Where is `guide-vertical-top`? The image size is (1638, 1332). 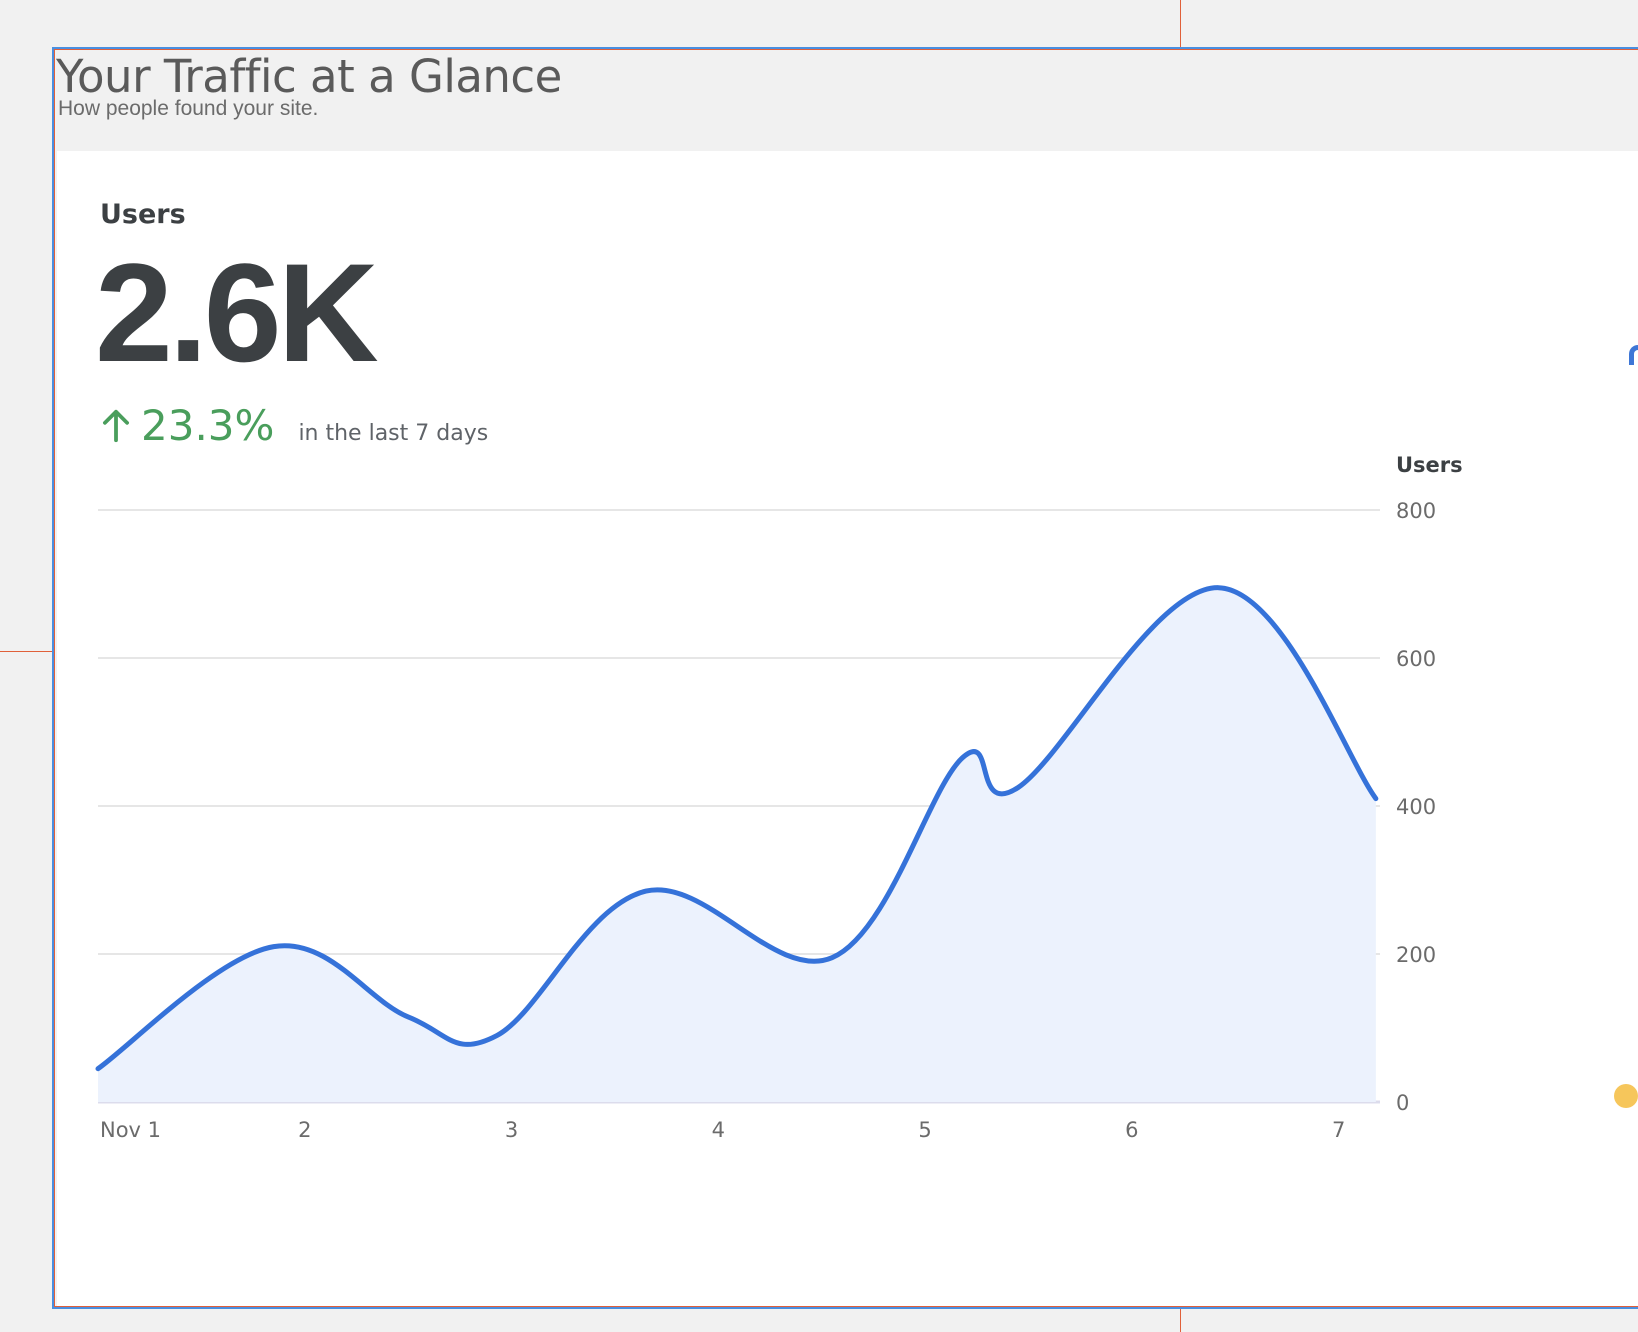
guide-vertical-top is located at coordinates (1180, 23).